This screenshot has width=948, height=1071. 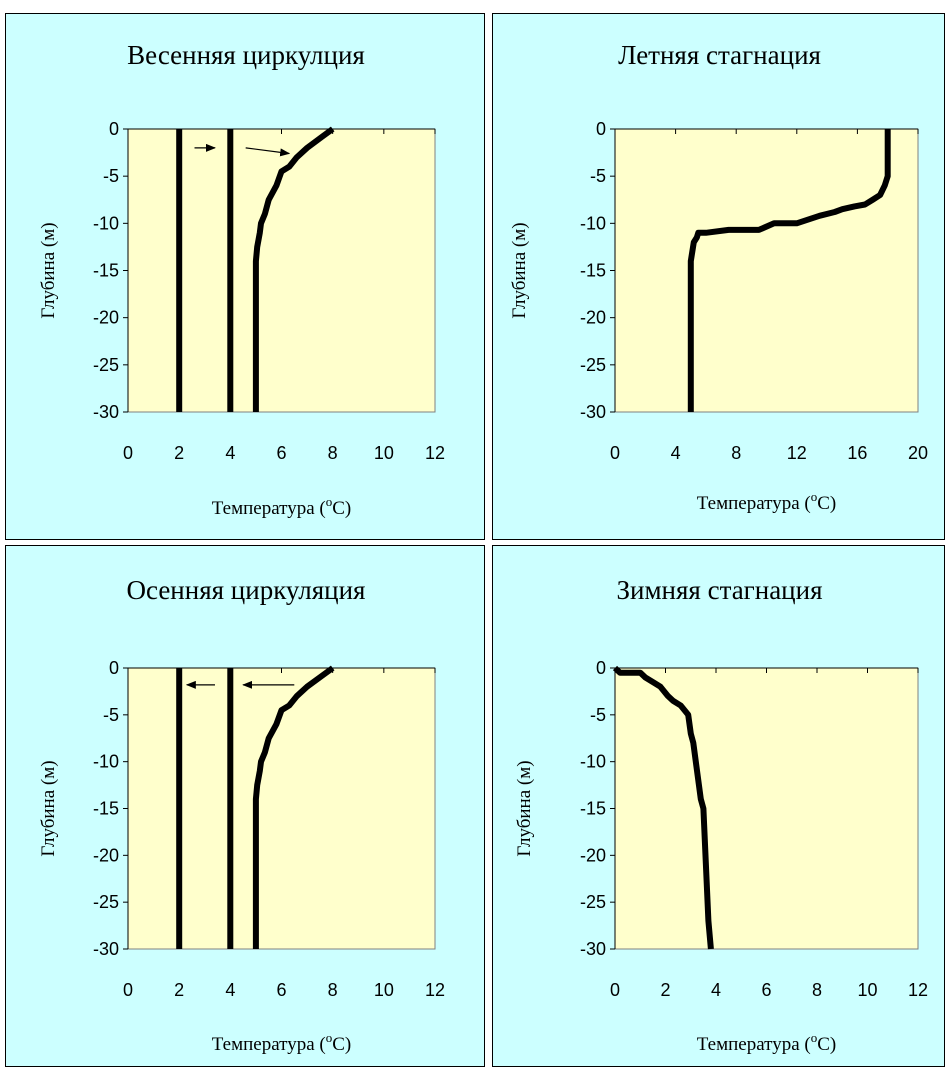 I want to click on x-tick-label: 20, so click(x=918, y=453).